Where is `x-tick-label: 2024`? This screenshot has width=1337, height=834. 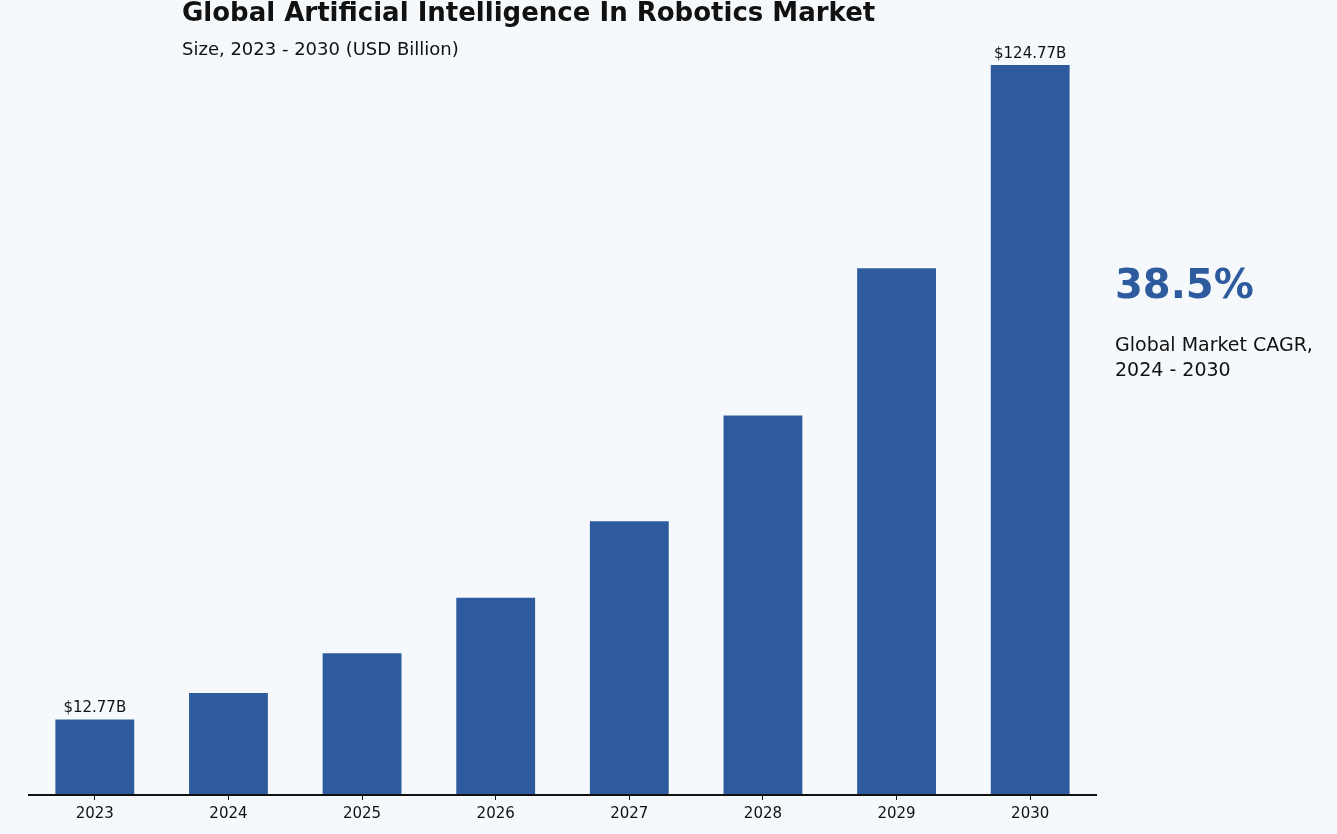
x-tick-label: 2024 is located at coordinates (228, 812).